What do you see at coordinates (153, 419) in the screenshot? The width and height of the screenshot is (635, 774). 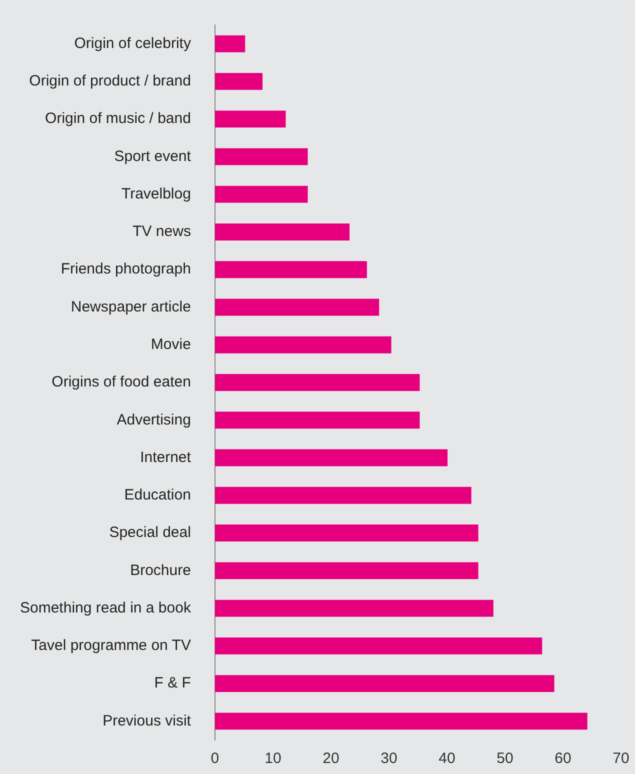 I see `y-tick-label: Advertising` at bounding box center [153, 419].